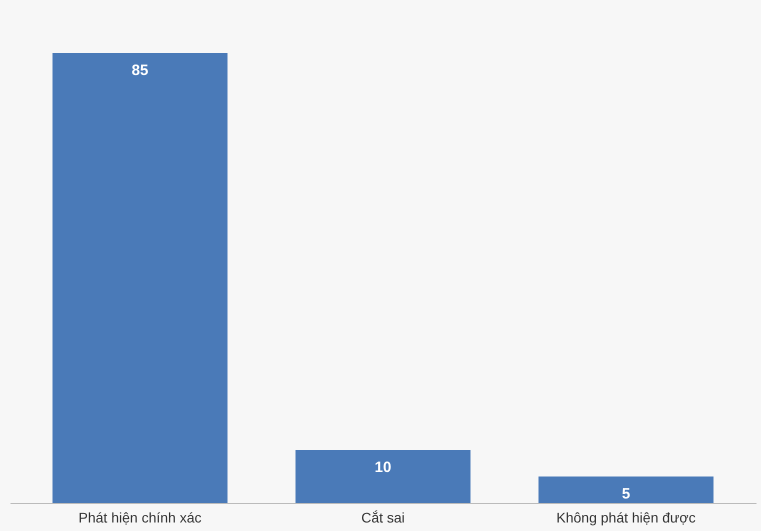  Describe the element at coordinates (626, 518) in the screenshot. I see `x-tick-label: Không phát hiện được` at that location.